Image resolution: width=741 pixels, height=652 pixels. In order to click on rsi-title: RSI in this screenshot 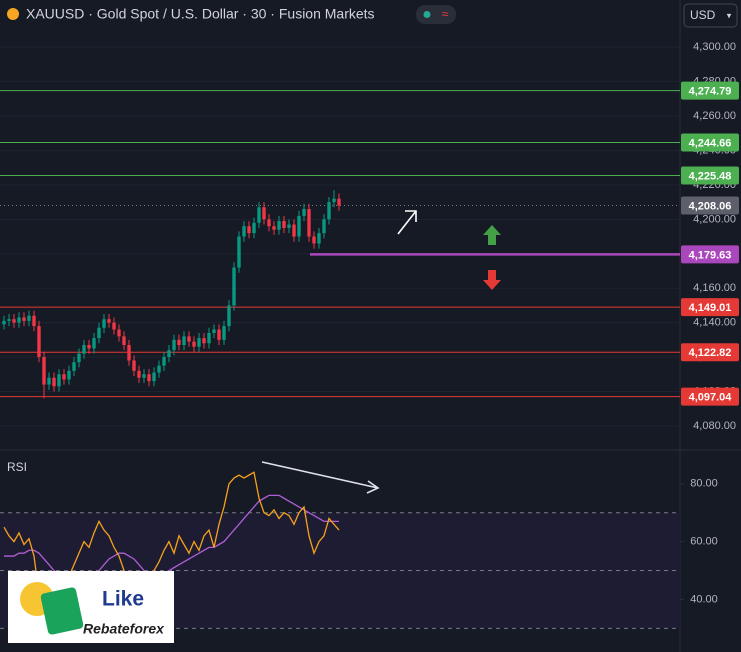, I will do `click(17, 467)`.